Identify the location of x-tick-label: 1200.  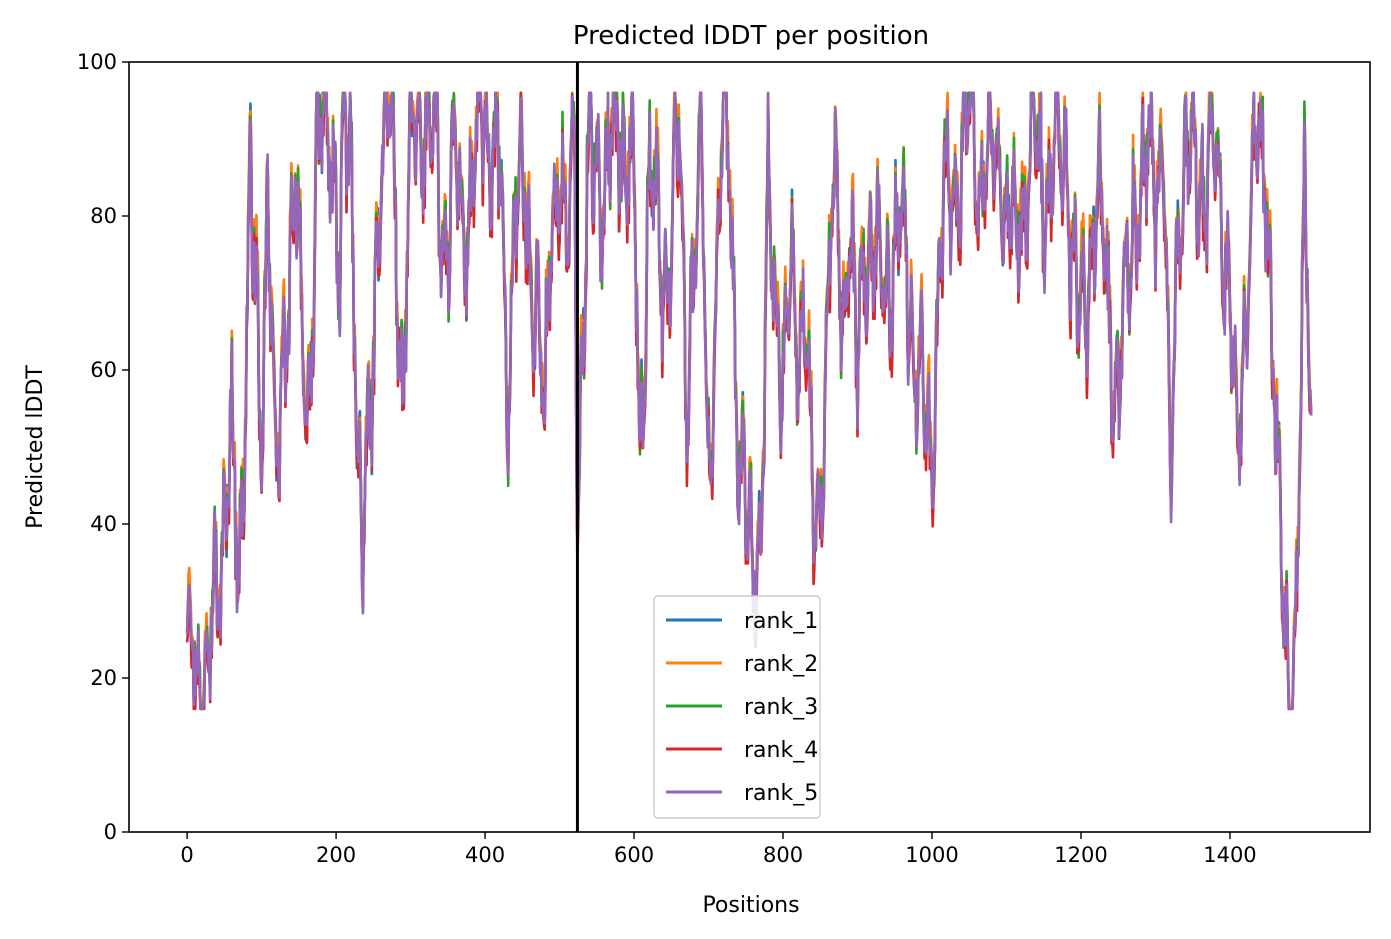
(1080, 855).